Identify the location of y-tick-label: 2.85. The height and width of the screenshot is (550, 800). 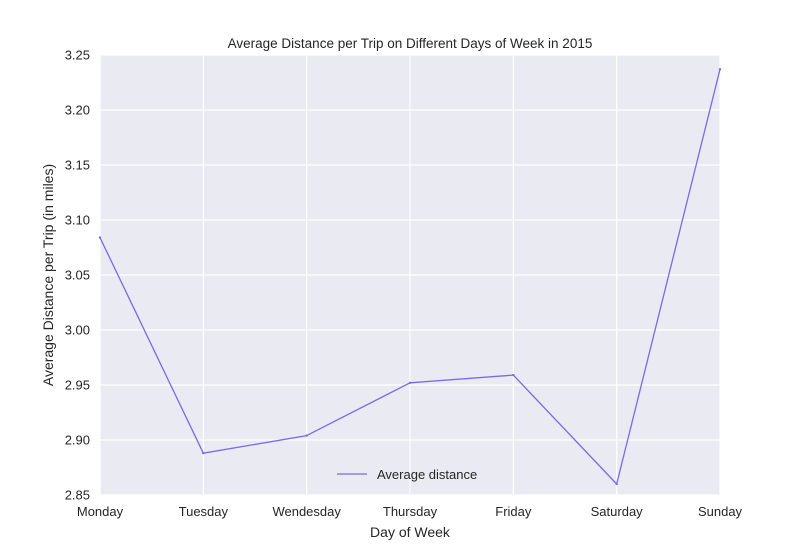
(77, 495).